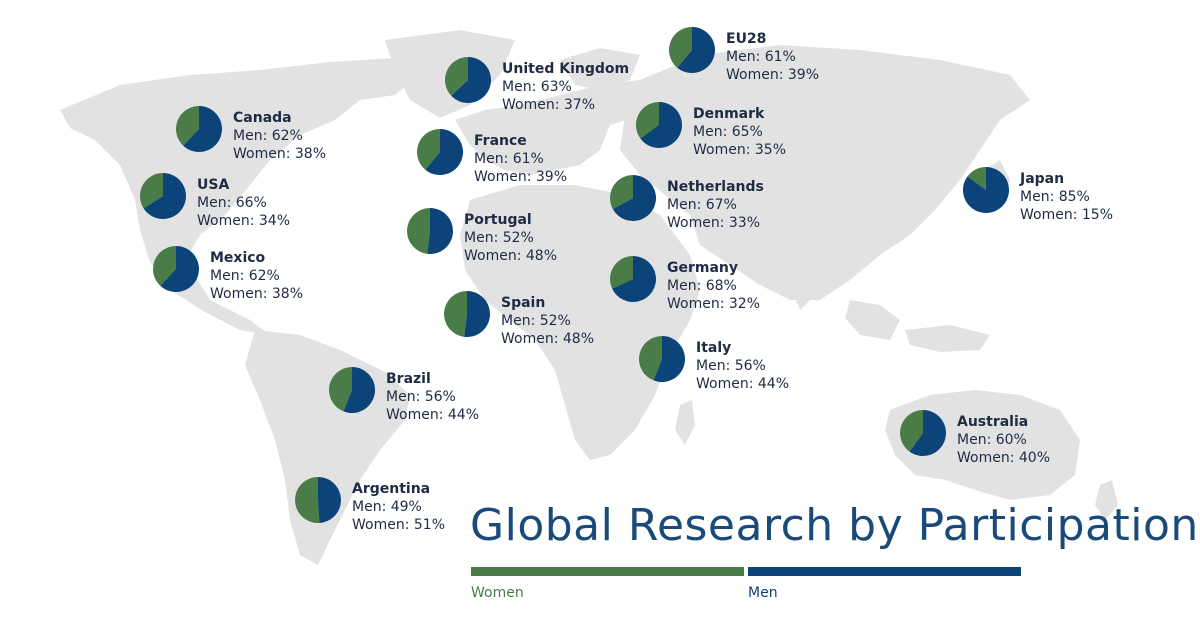 Image resolution: width=1200 pixels, height=628 pixels. Describe the element at coordinates (884, 571) in the screenshot. I see `legend-men-swatch` at that location.